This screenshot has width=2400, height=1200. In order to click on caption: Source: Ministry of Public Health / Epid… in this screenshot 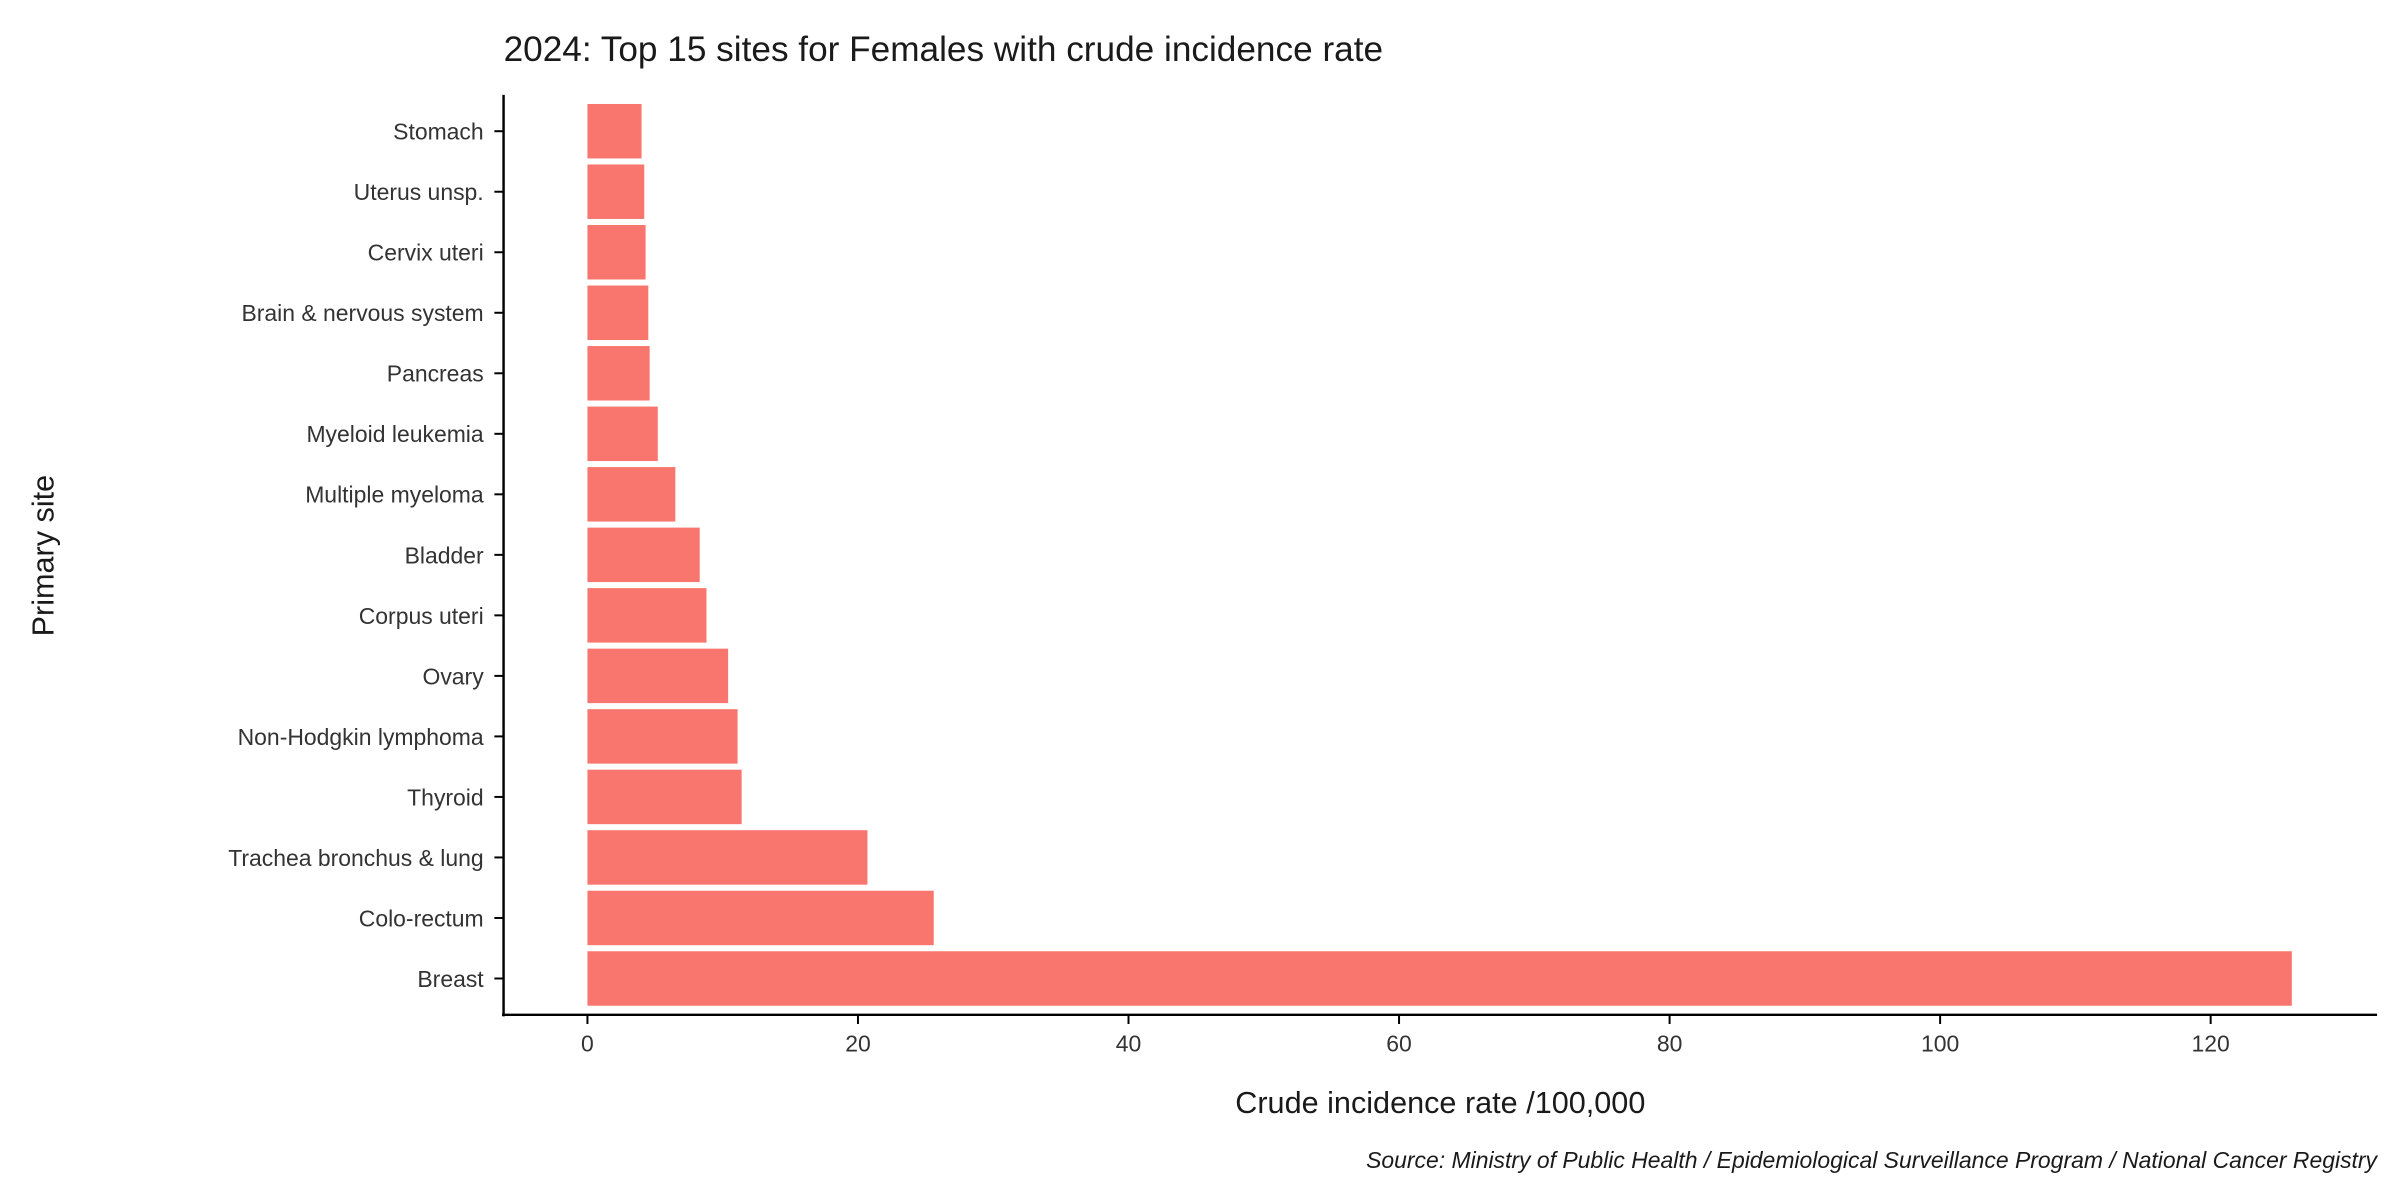, I will do `click(1872, 1160)`.